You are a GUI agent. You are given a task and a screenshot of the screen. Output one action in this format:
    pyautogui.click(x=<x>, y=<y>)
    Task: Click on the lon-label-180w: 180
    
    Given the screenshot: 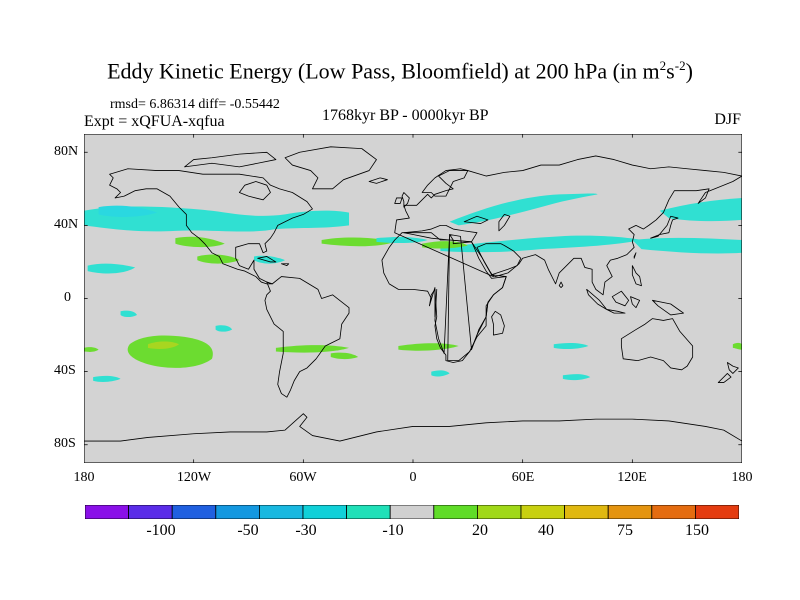 What is the action you would take?
    pyautogui.click(x=84, y=477)
    